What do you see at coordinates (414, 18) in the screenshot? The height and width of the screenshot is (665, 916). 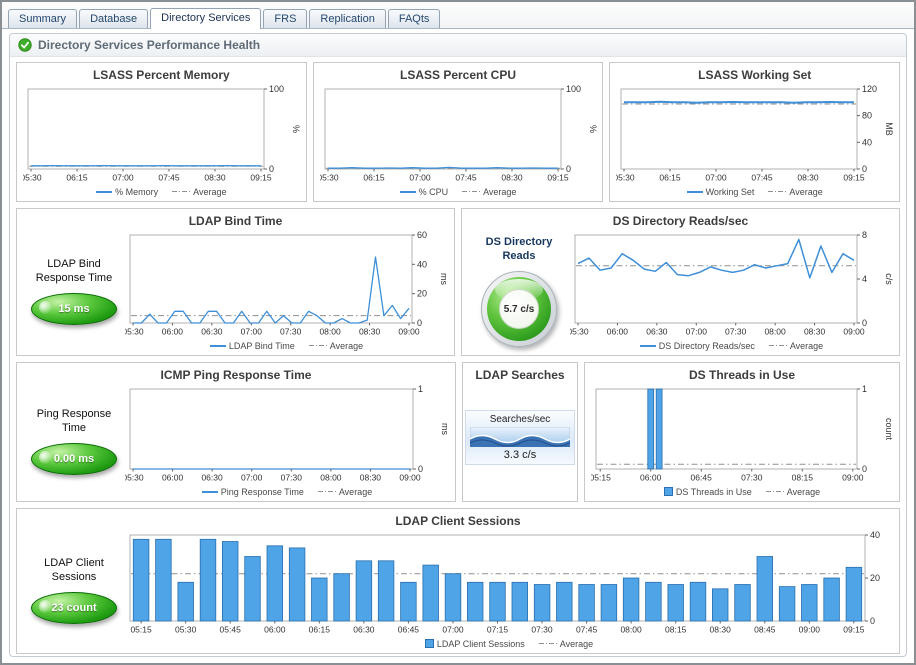 I see `tab-faqts: FAQts` at bounding box center [414, 18].